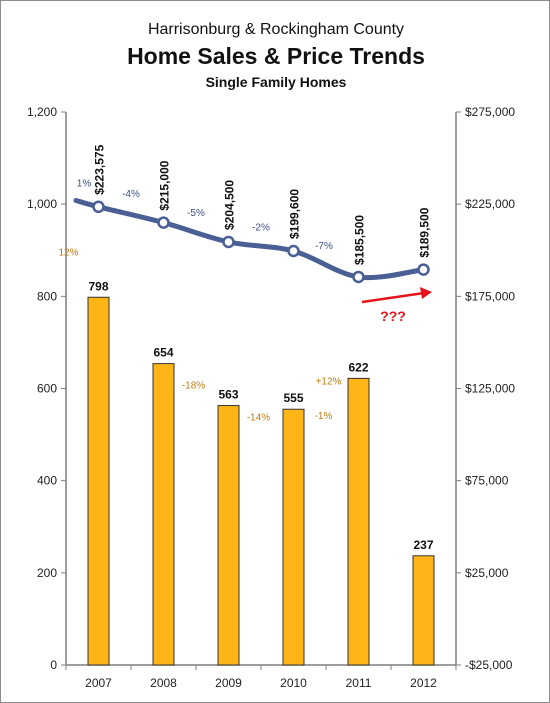 This screenshot has width=550, height=703. I want to click on price-value-label: $223,575, so click(100, 169).